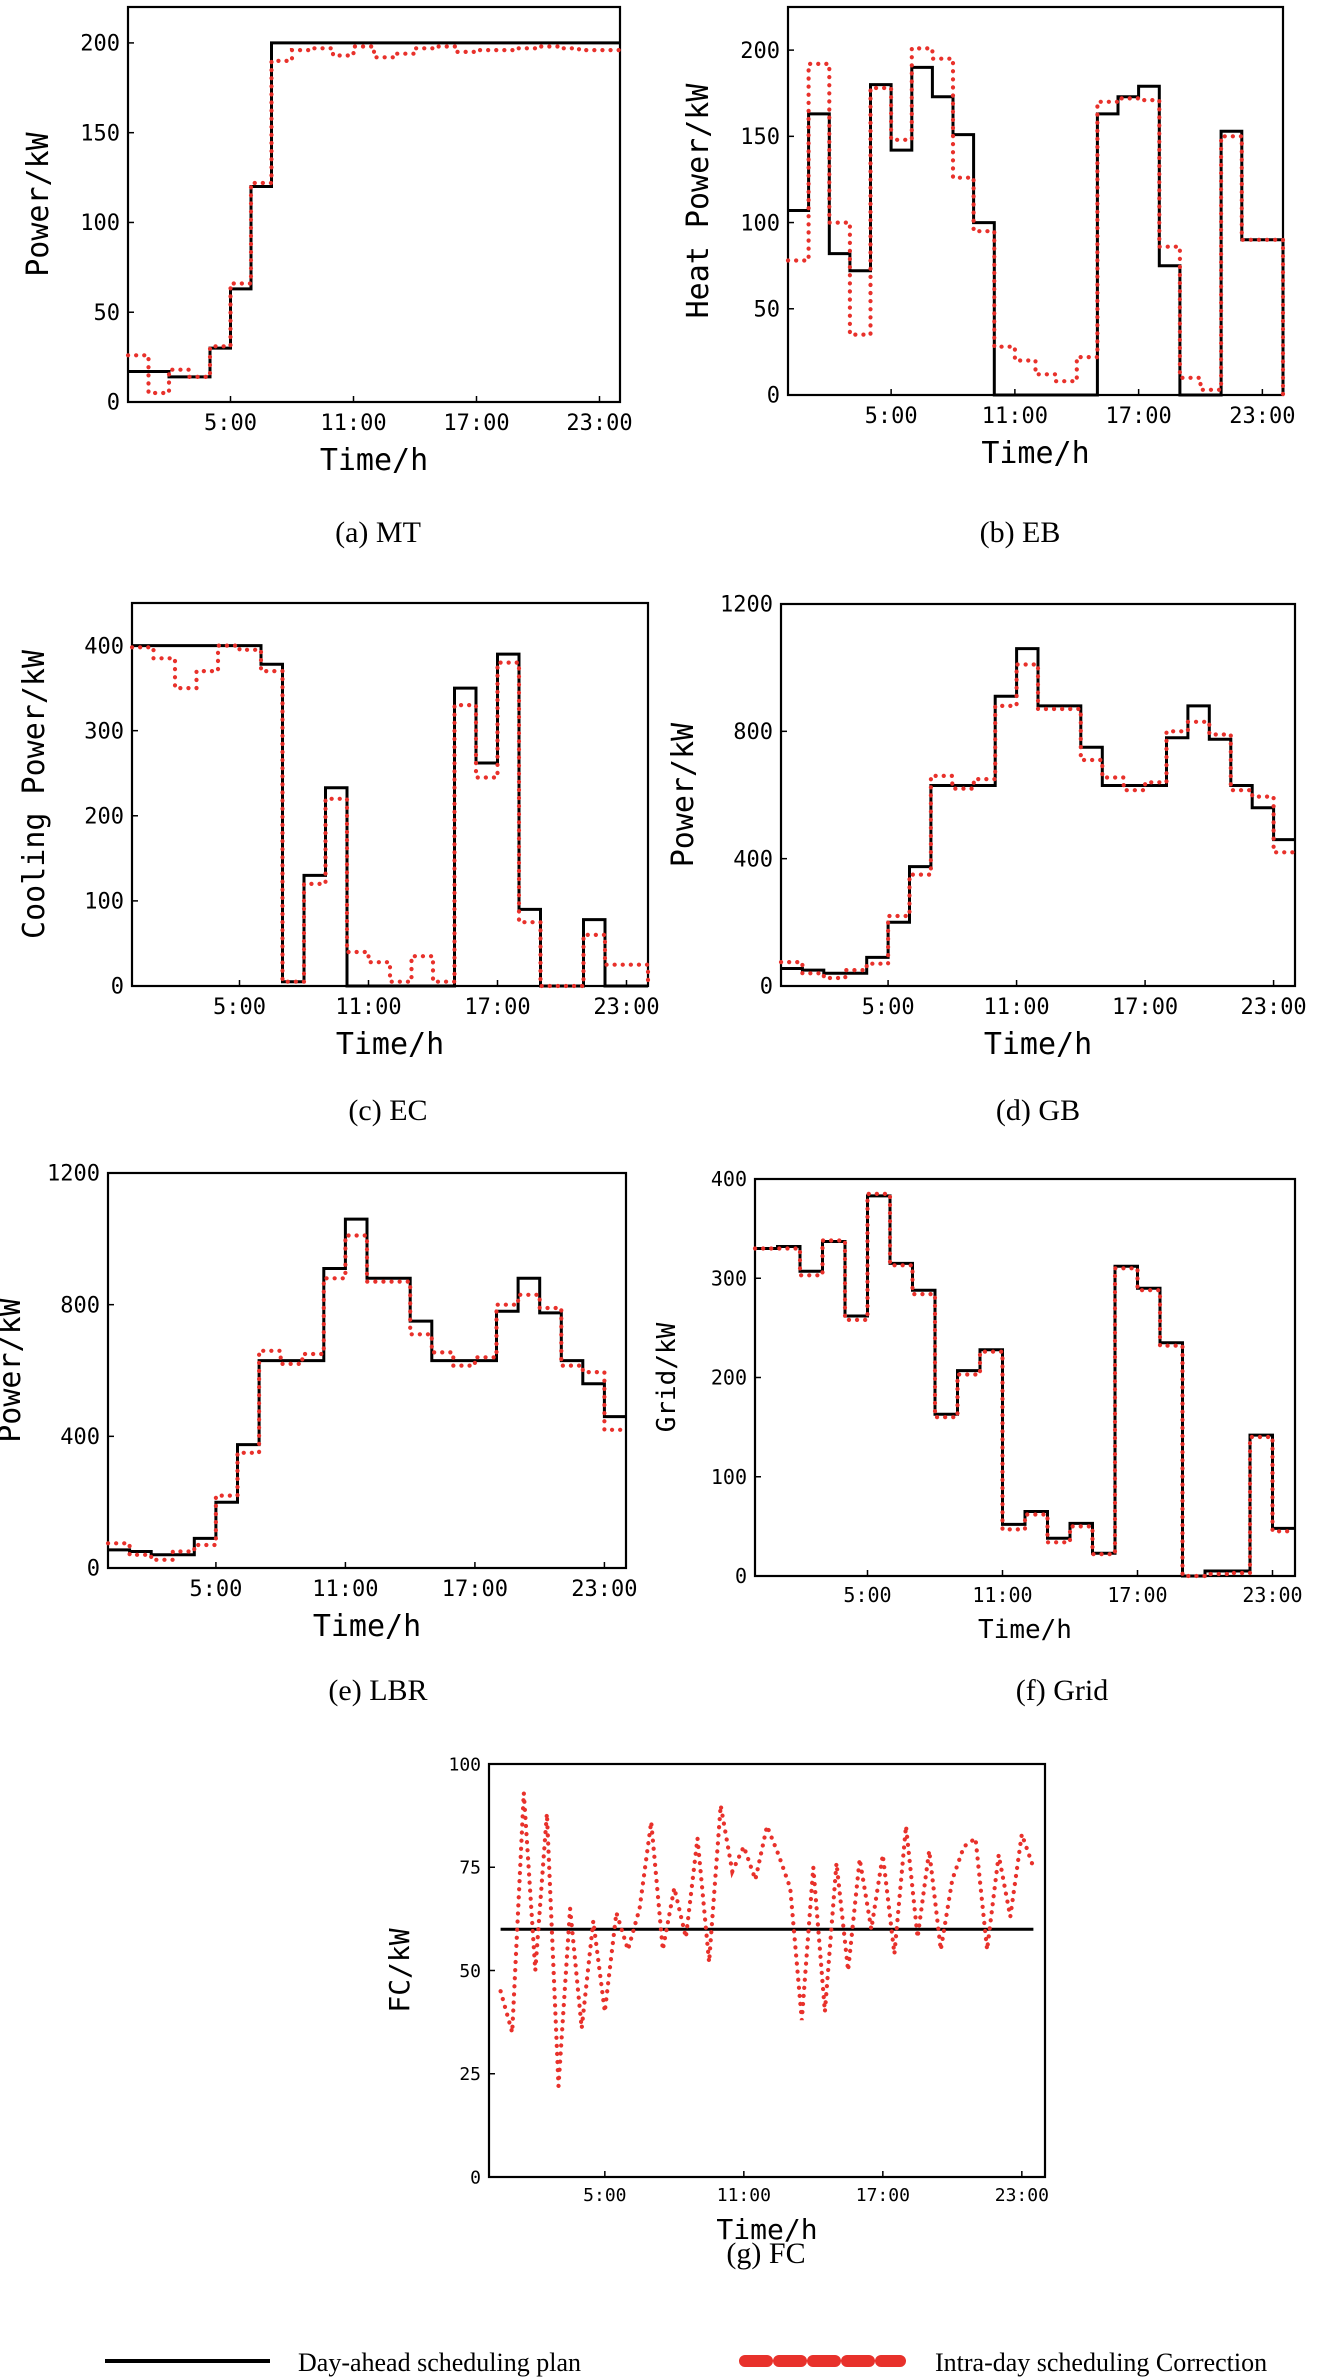 Image resolution: width=1328 pixels, height=2377 pixels. I want to click on x-axis-label-d: Time/h, so click(1038, 1044).